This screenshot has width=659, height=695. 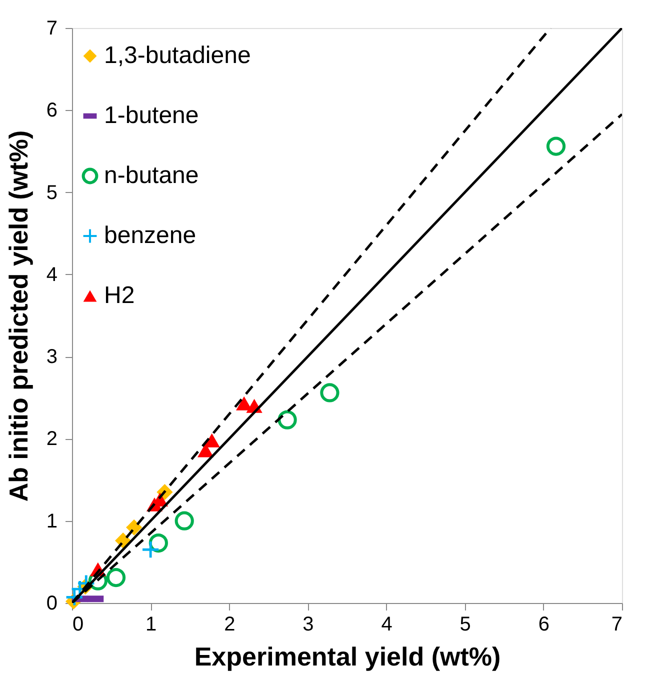 What do you see at coordinates (52, 29) in the screenshot?
I see `y-tick-label: 7` at bounding box center [52, 29].